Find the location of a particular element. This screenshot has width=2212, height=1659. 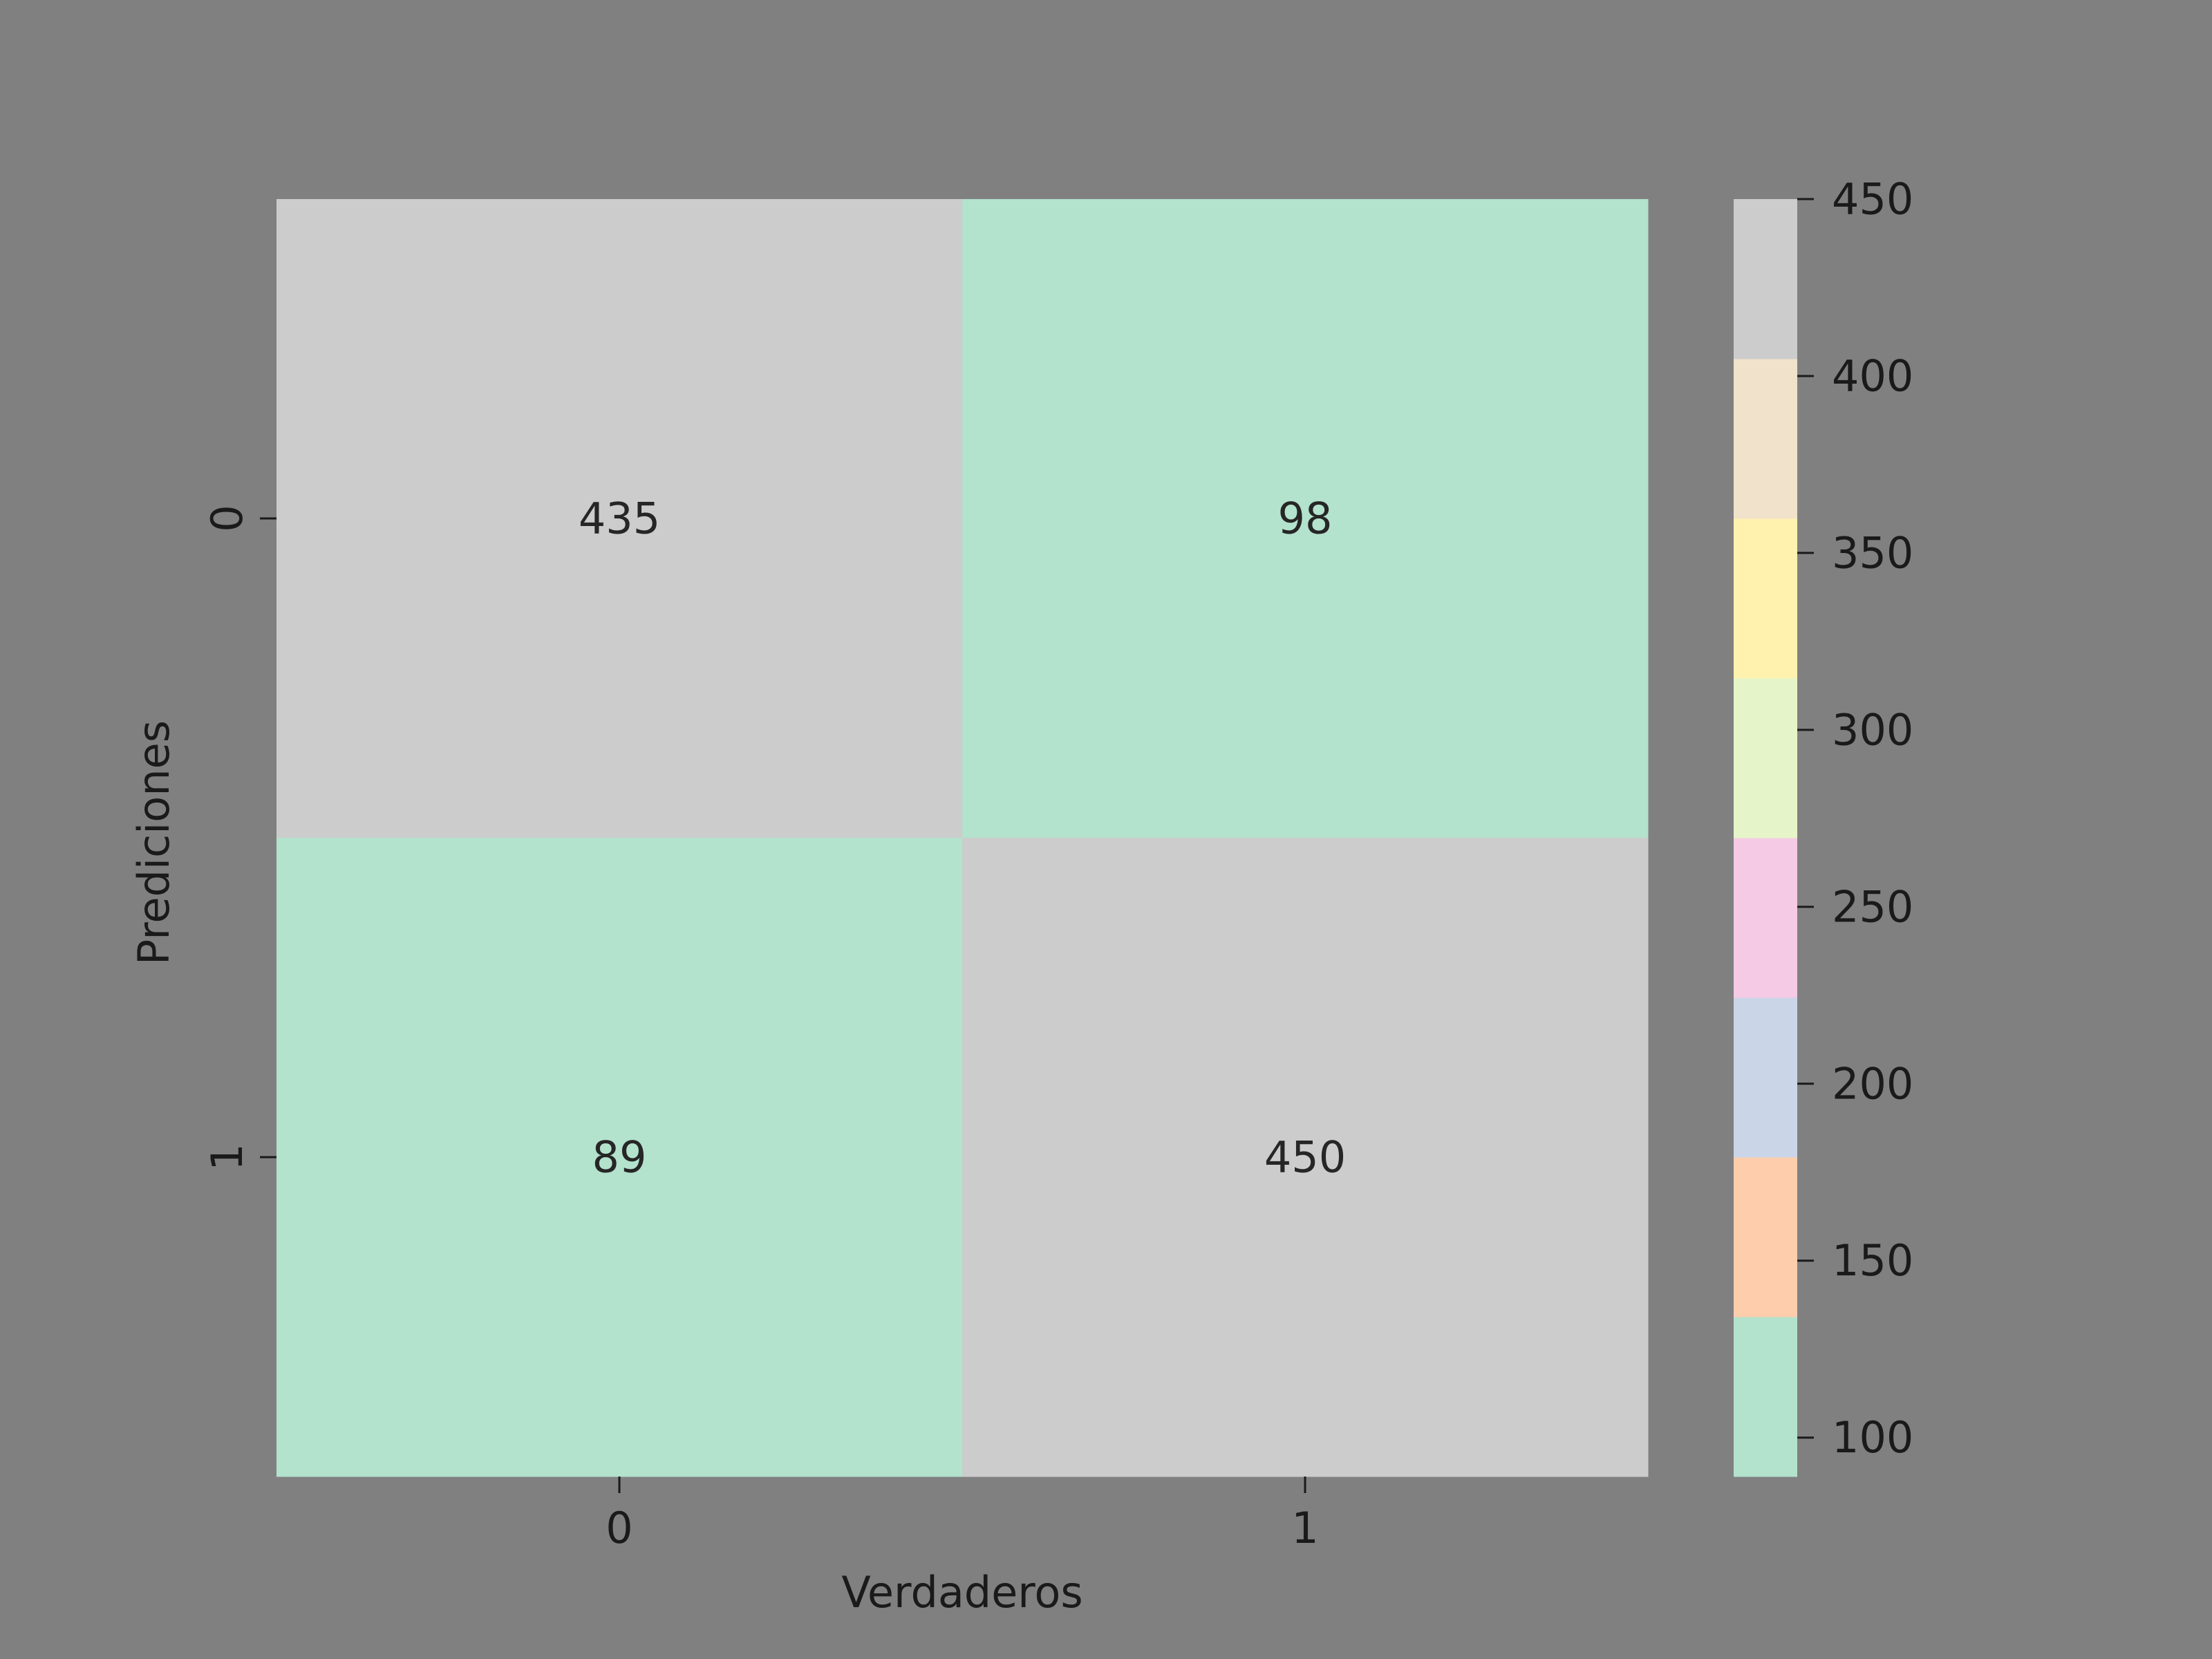

heatmap-cell-labels: 435 98 89 450 is located at coordinates (962, 838).